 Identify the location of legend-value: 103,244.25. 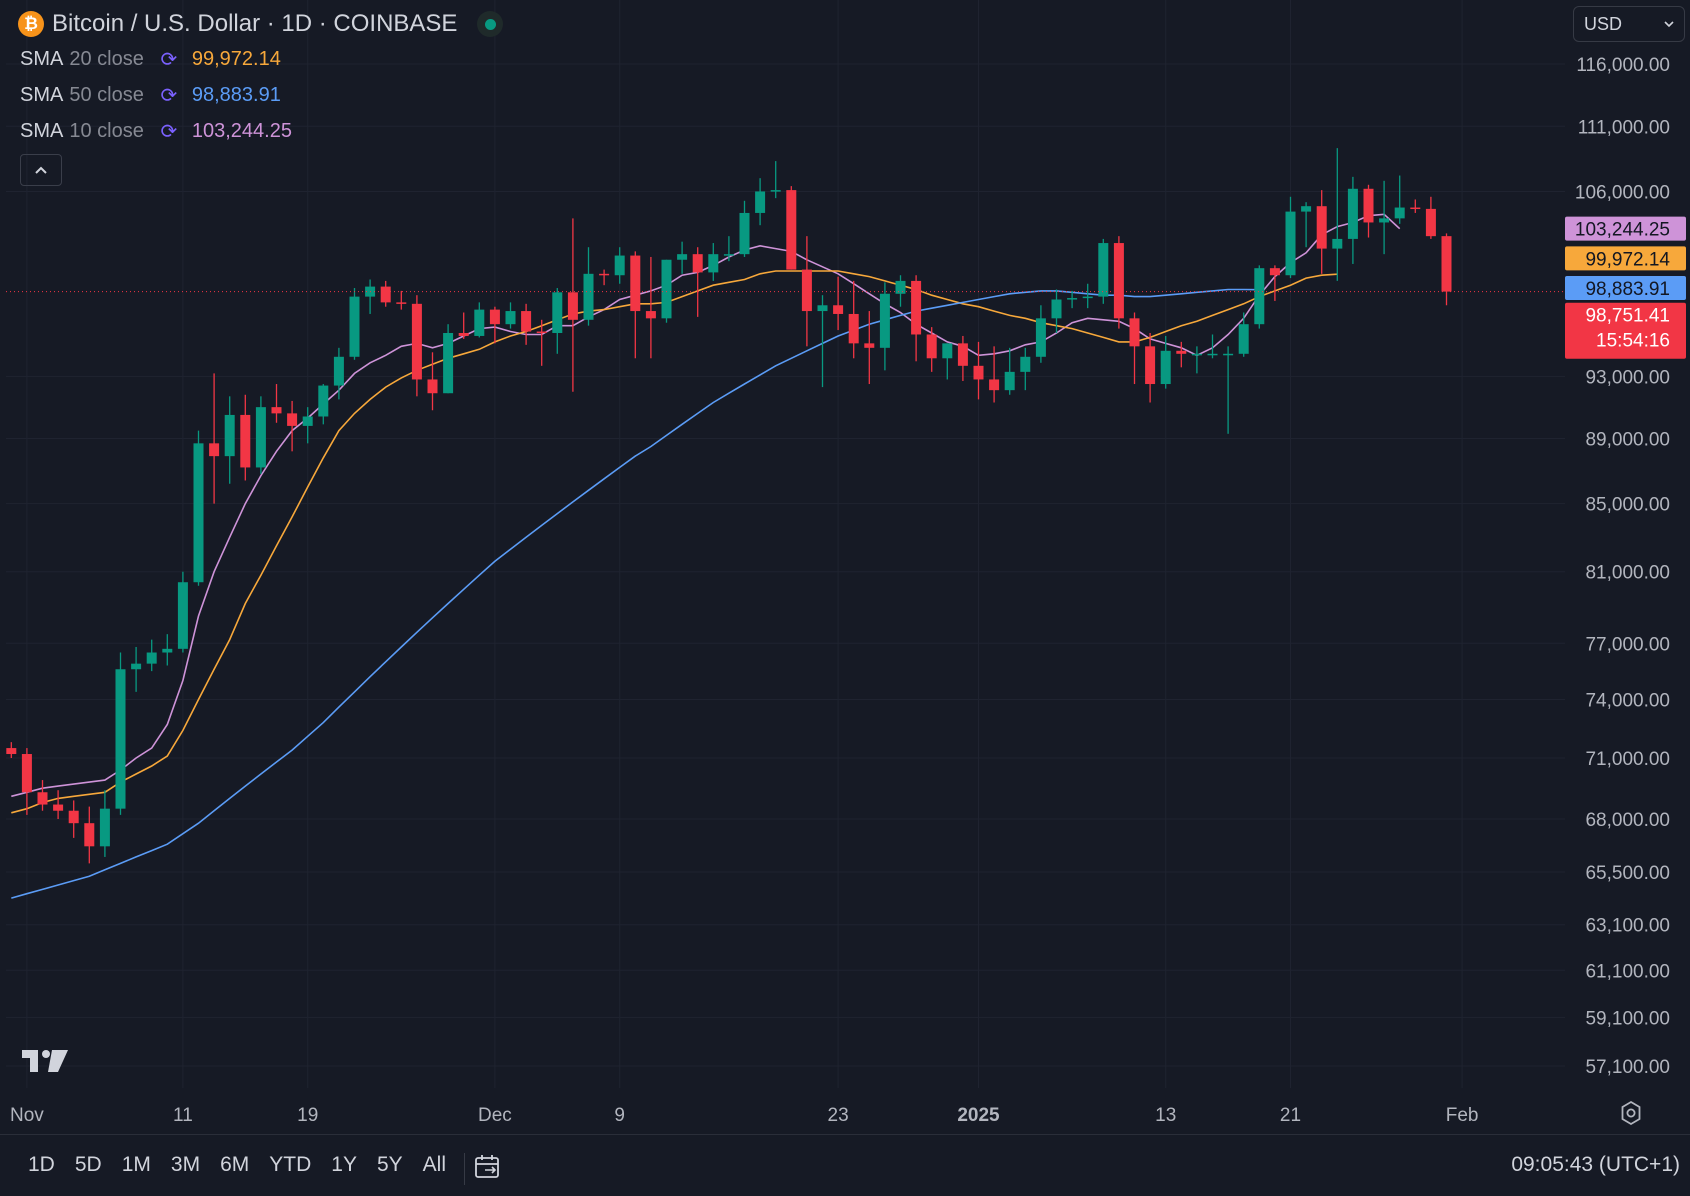
(241, 131).